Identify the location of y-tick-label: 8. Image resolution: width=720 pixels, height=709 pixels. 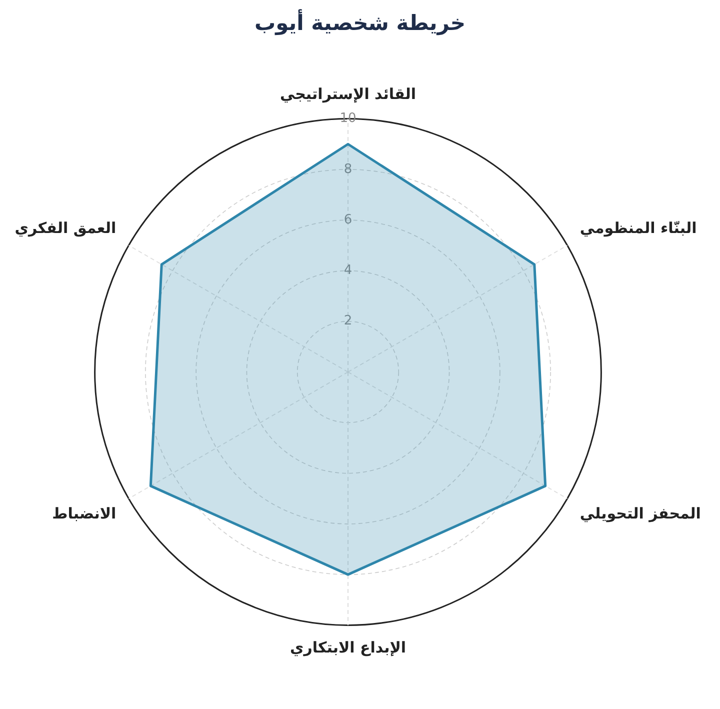
(348, 169).